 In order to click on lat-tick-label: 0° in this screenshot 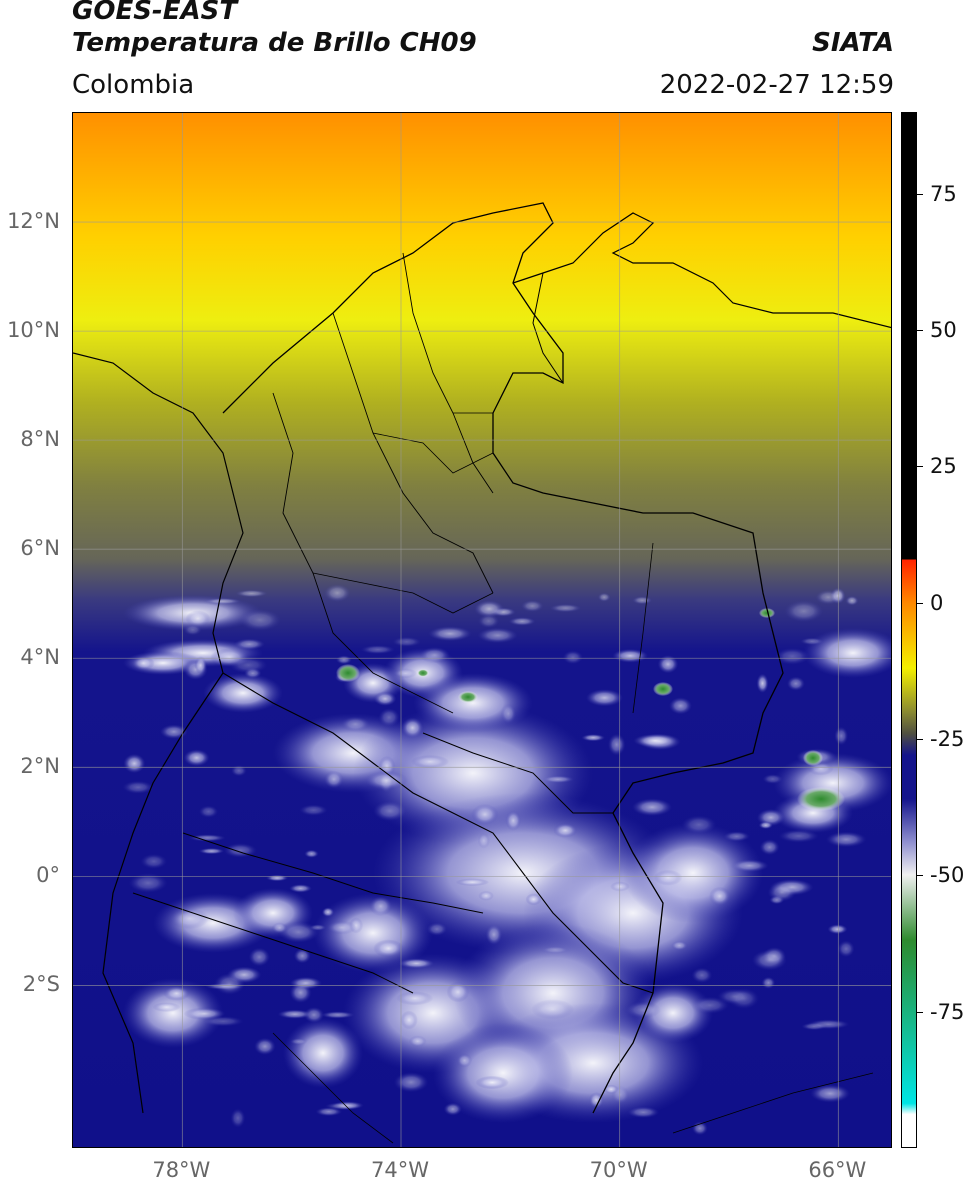, I will do `click(48, 875)`.